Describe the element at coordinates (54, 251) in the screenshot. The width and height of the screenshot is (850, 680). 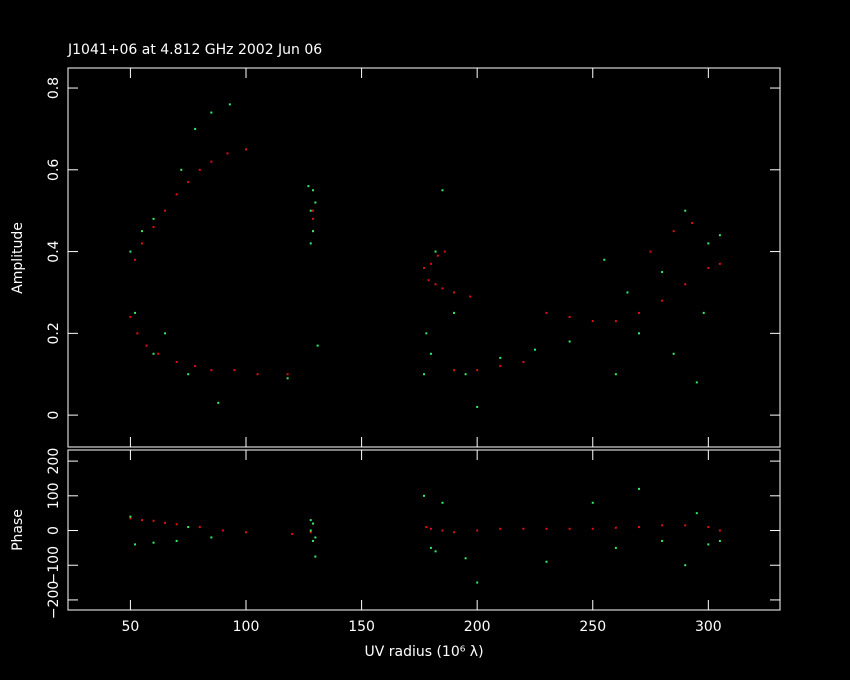
I see `y-tick-label: 0.4` at that location.